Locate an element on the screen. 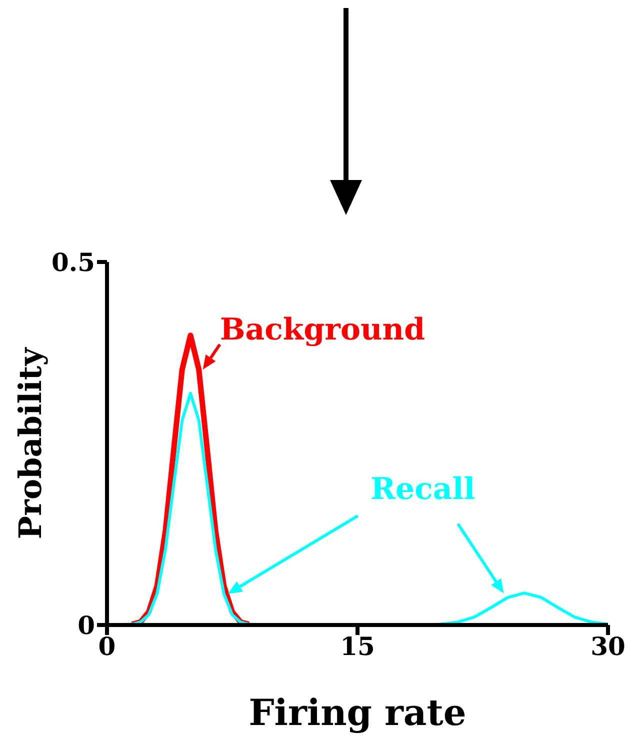 The image size is (638, 747). y-axis-title: Probability is located at coordinates (31, 443).